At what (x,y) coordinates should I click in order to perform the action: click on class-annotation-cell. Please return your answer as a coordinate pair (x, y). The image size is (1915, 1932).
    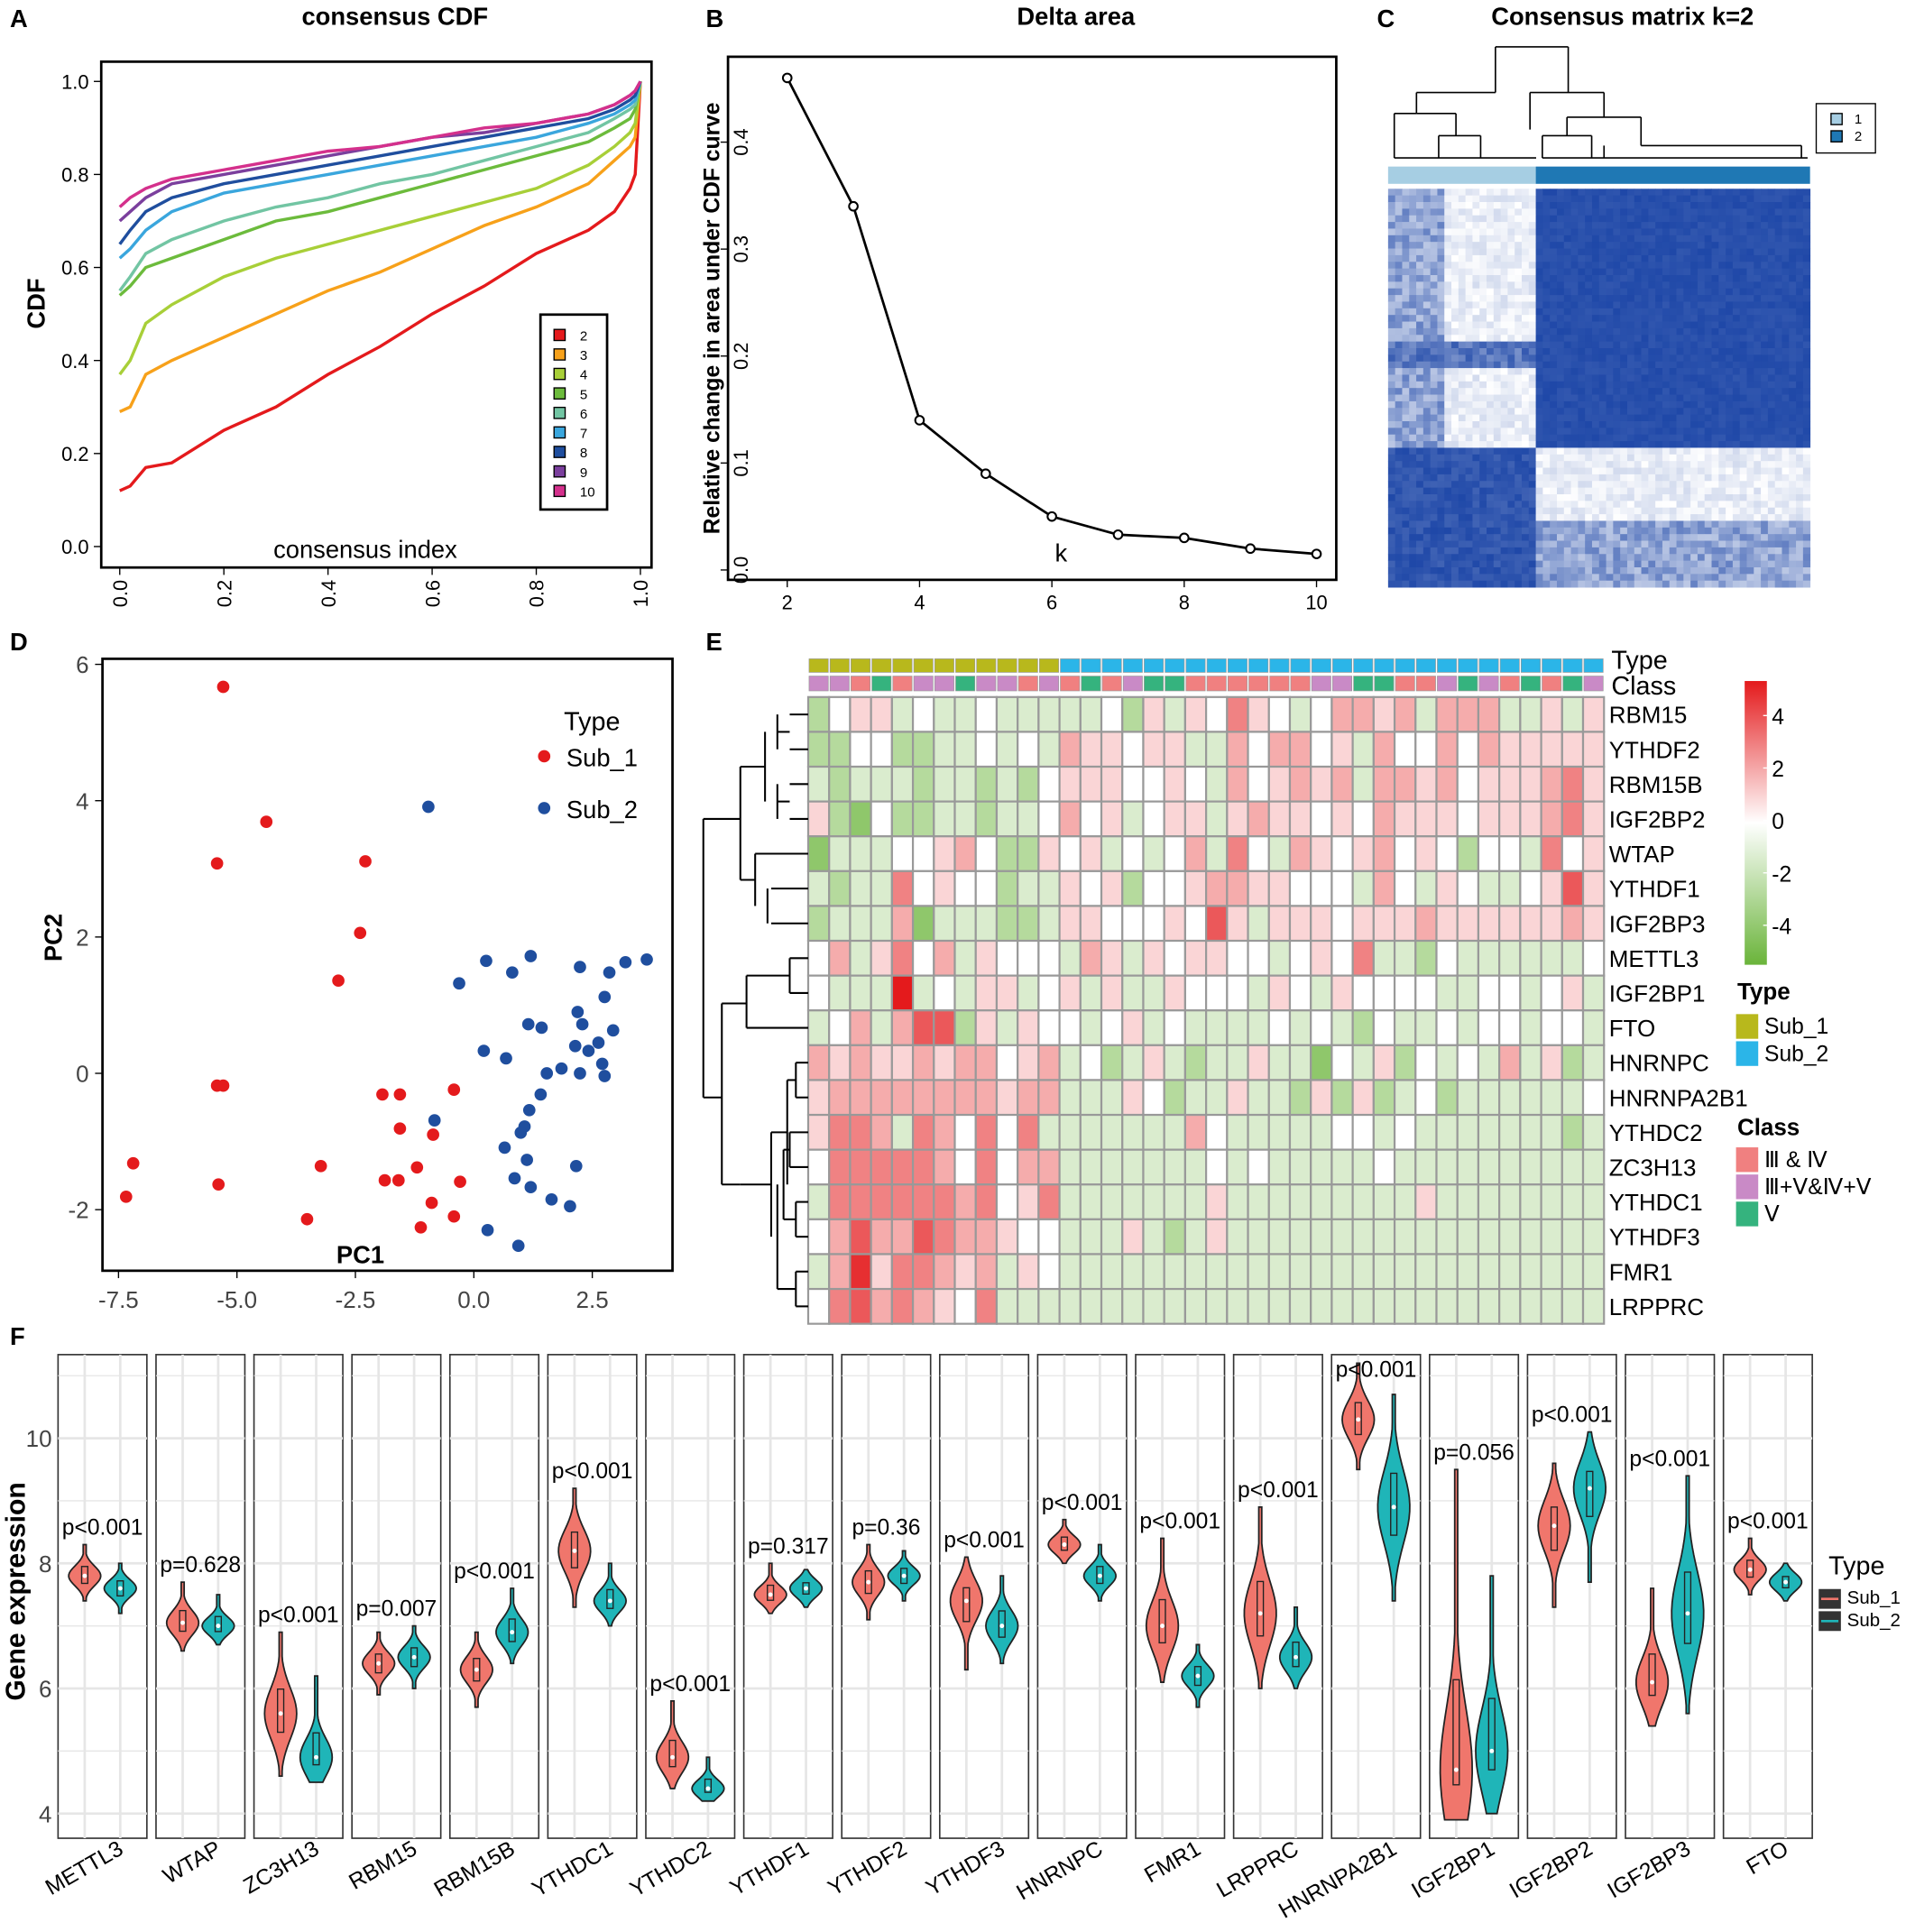
    Looking at the image, I should click on (839, 684).